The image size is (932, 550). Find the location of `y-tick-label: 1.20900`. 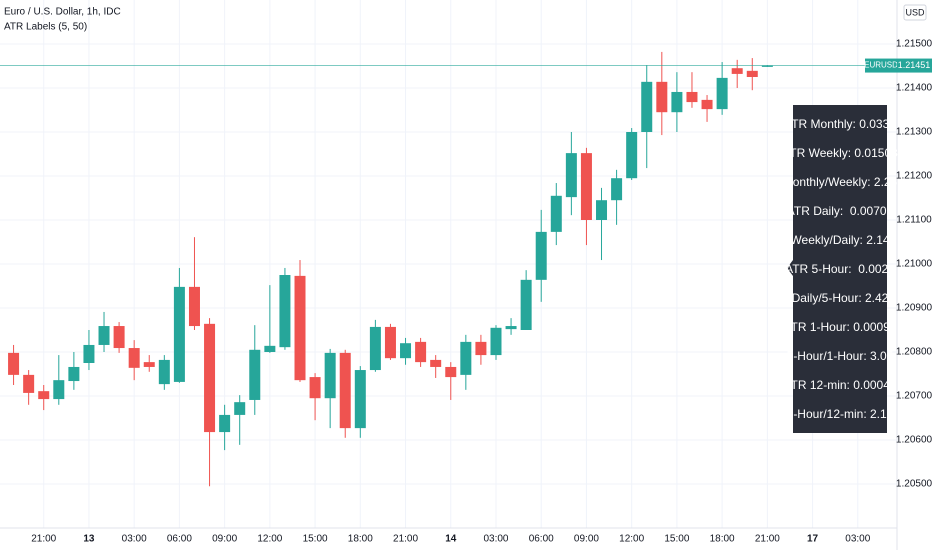

y-tick-label: 1.20900 is located at coordinates (914, 308).